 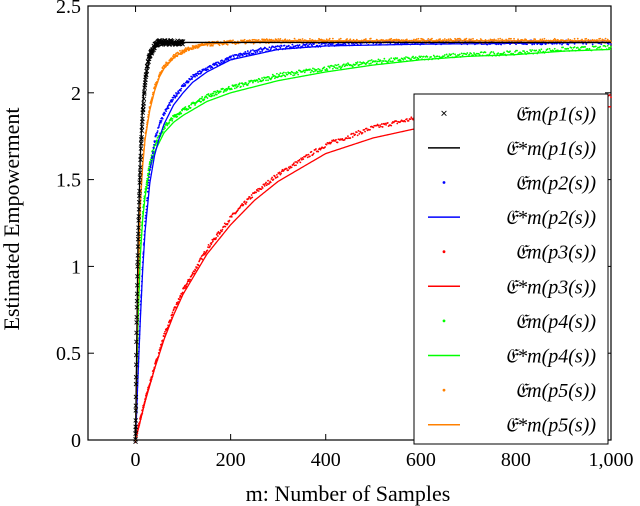 What do you see at coordinates (555, 253) in the screenshot?
I see `legend-label: 𝔈m(p3(s))` at bounding box center [555, 253].